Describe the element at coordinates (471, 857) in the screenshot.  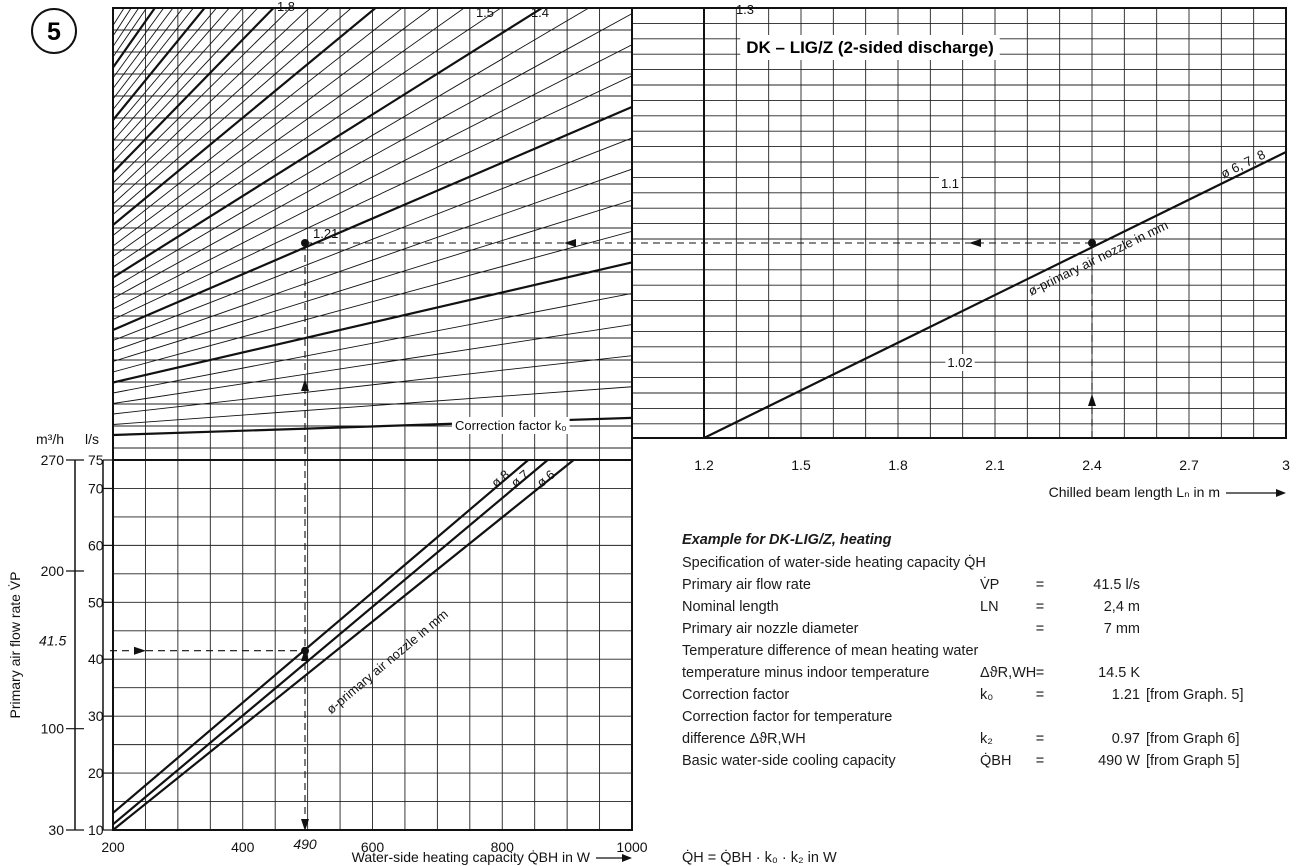
I see `x-axis-title-capacity: Water-side heating capacity Q̇BH in W` at that location.